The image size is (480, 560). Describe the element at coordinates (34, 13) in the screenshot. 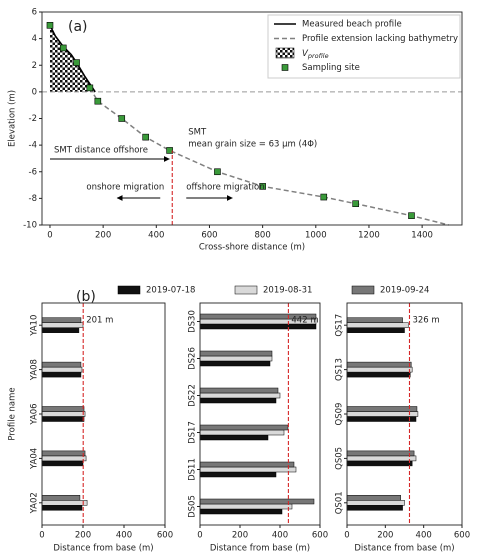

I see `y-tick-label: 6` at that location.